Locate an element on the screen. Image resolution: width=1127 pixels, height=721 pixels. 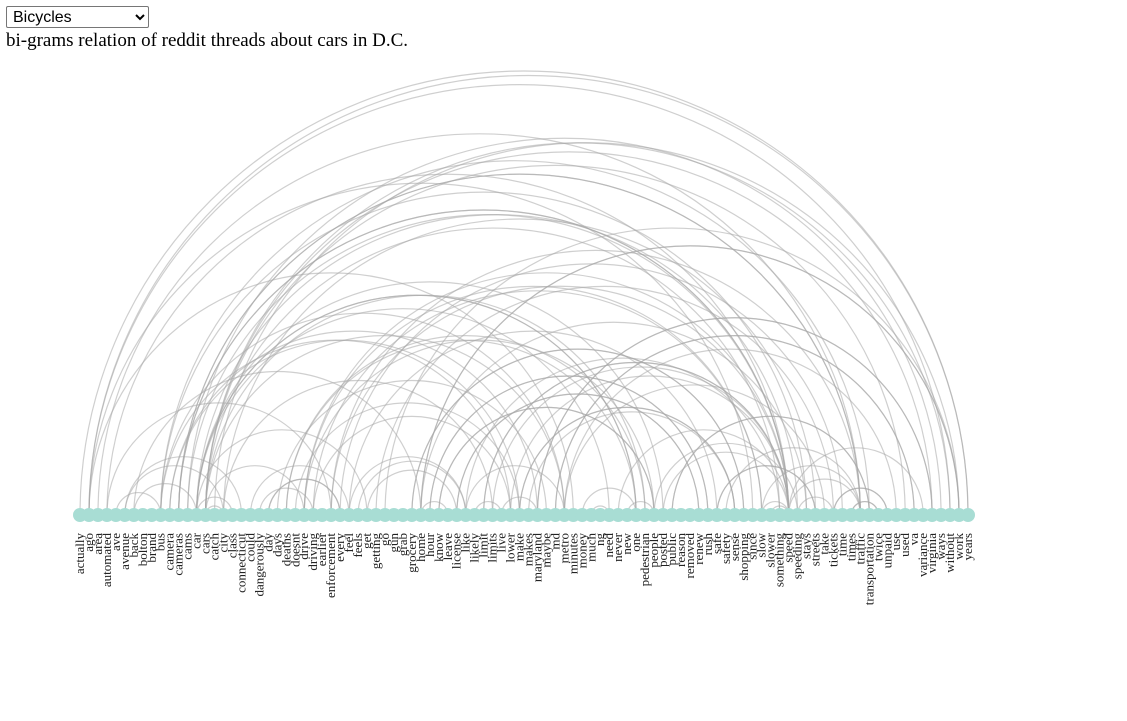
word-label: new is located at coordinates (626, 543).